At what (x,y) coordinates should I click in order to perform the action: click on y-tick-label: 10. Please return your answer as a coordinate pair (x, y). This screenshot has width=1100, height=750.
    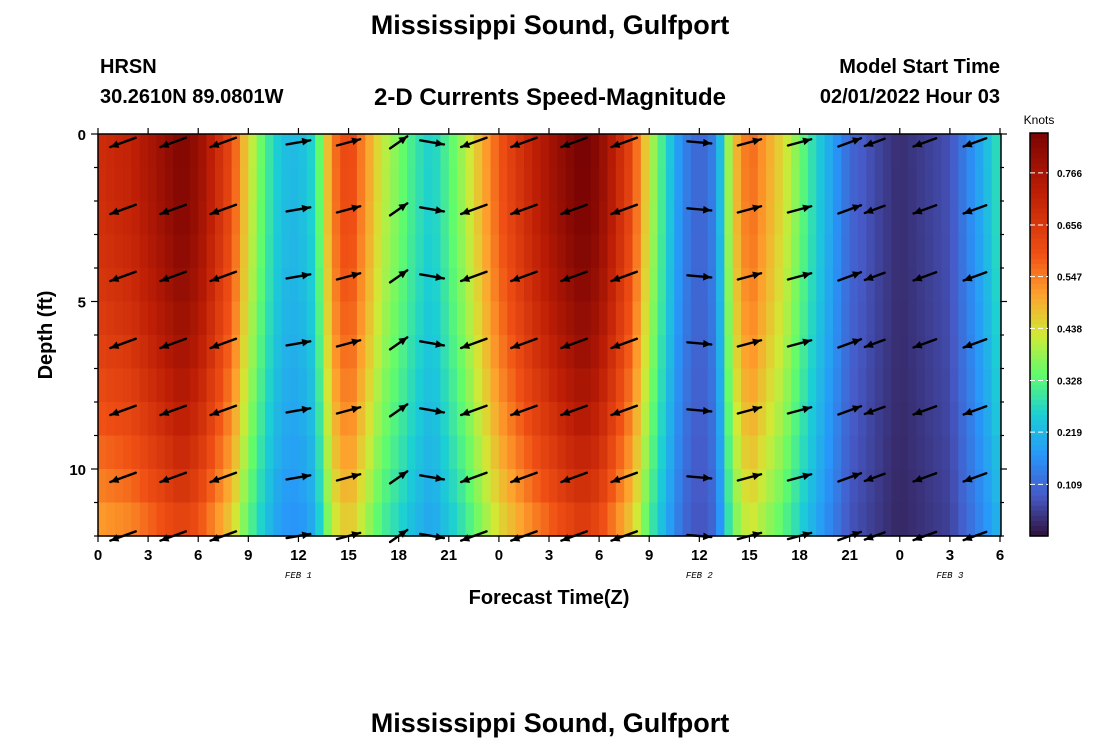
    Looking at the image, I should click on (77, 470).